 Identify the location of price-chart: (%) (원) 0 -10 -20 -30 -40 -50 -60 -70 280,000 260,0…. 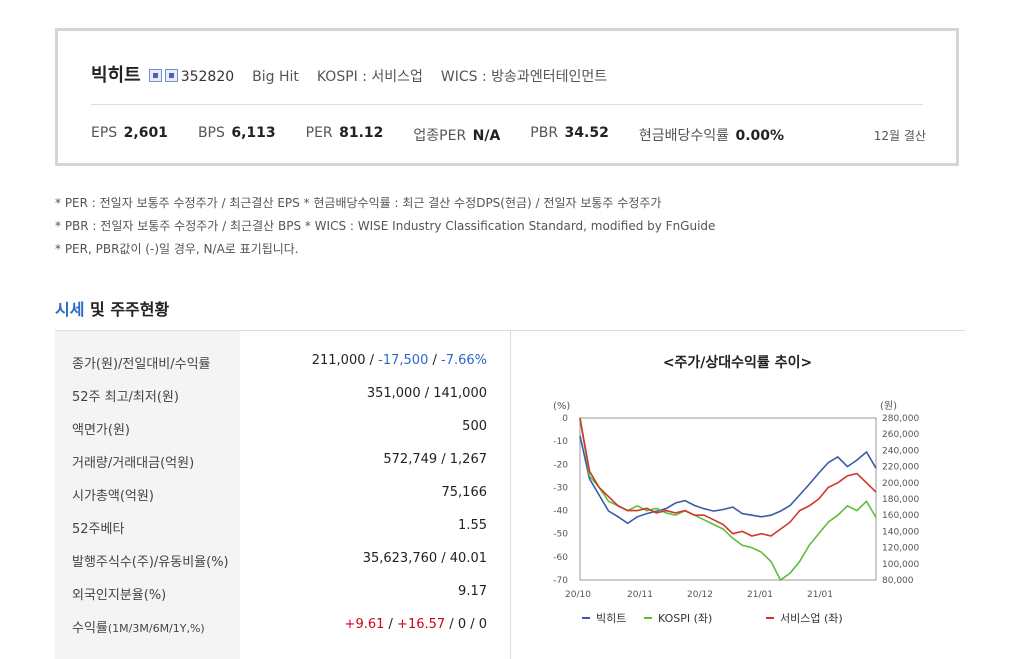
(736, 512).